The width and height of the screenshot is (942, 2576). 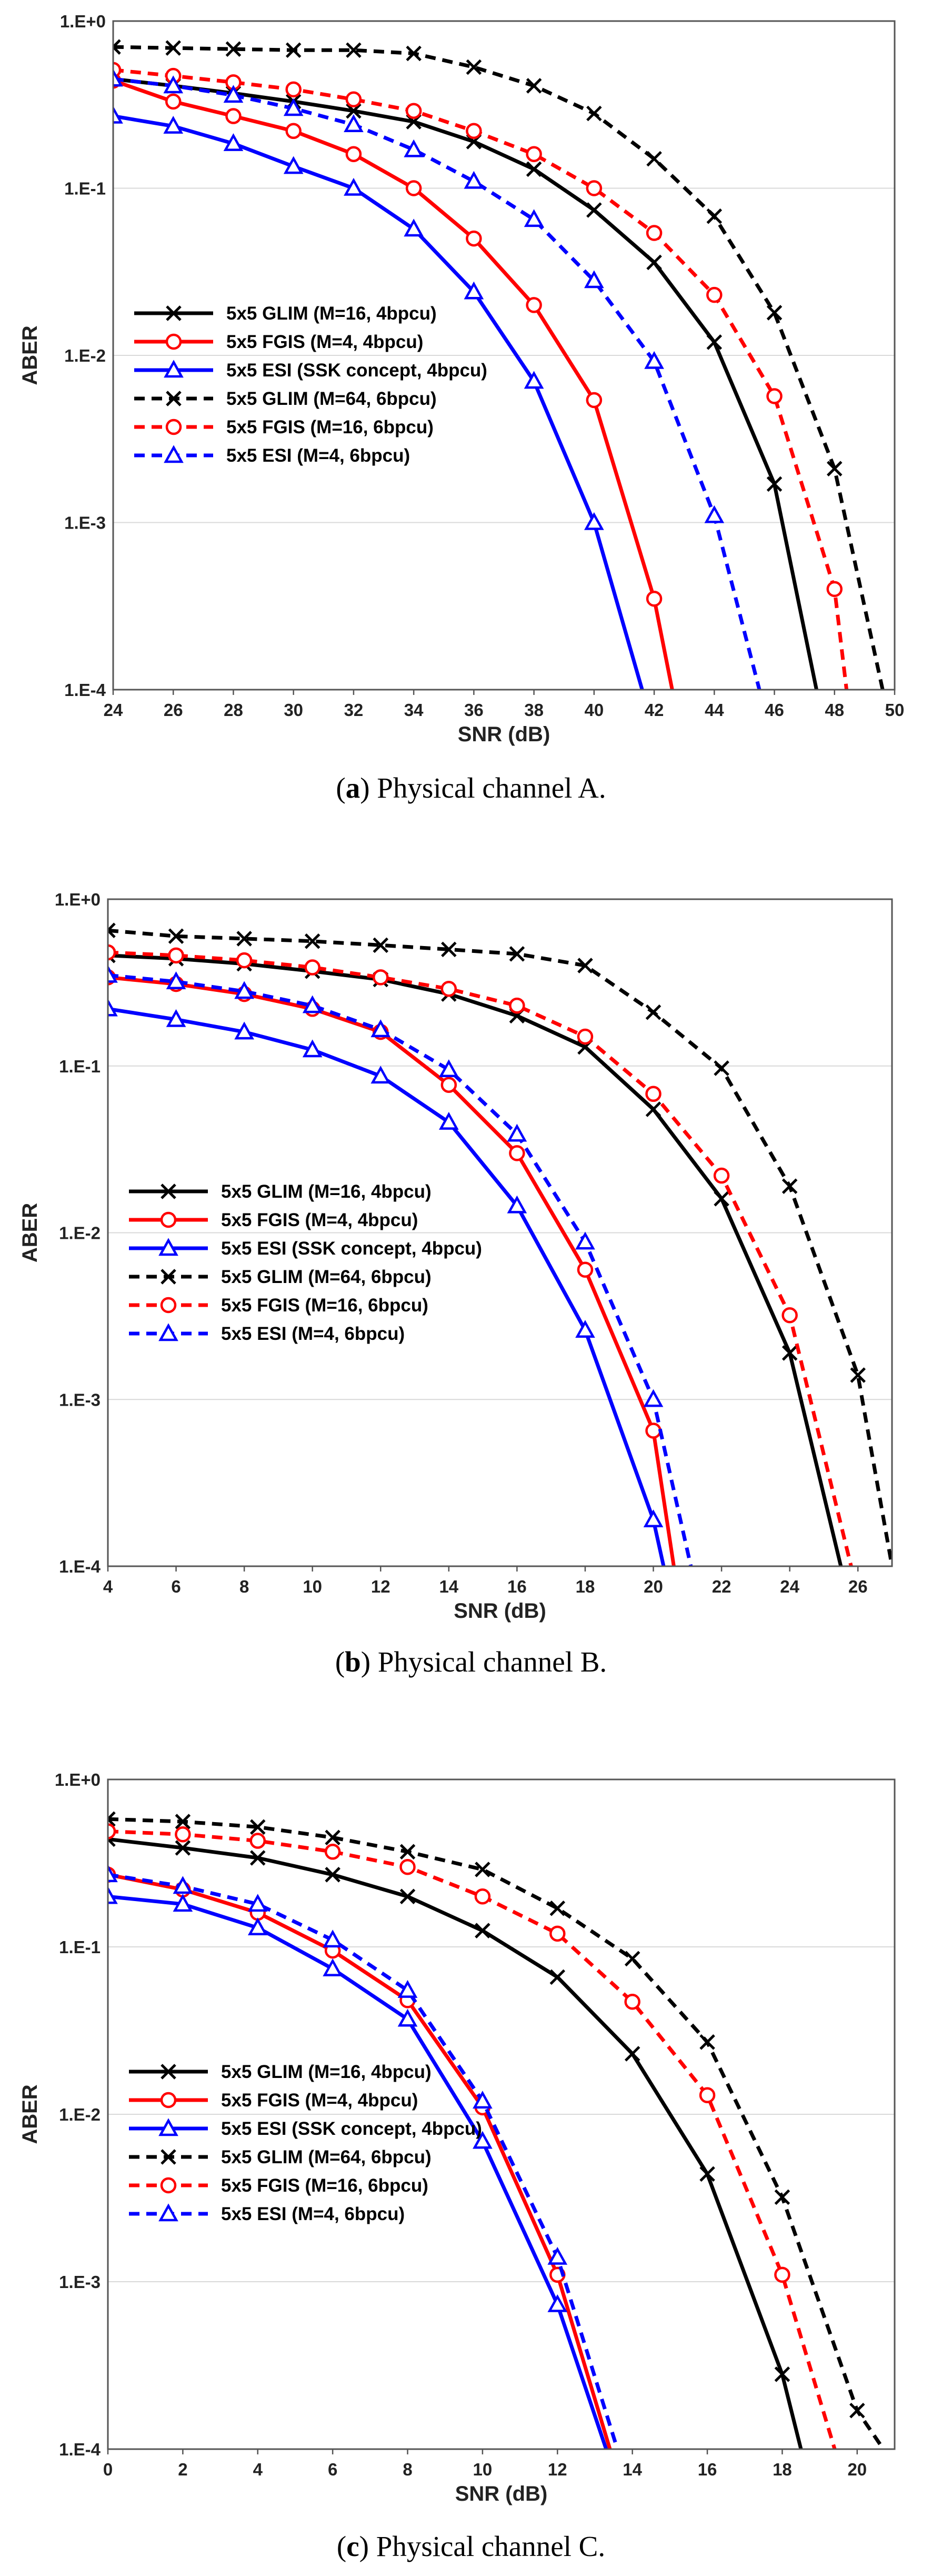 What do you see at coordinates (80, 1566) in the screenshot?
I see `y-tick-label: 1.E-4` at bounding box center [80, 1566].